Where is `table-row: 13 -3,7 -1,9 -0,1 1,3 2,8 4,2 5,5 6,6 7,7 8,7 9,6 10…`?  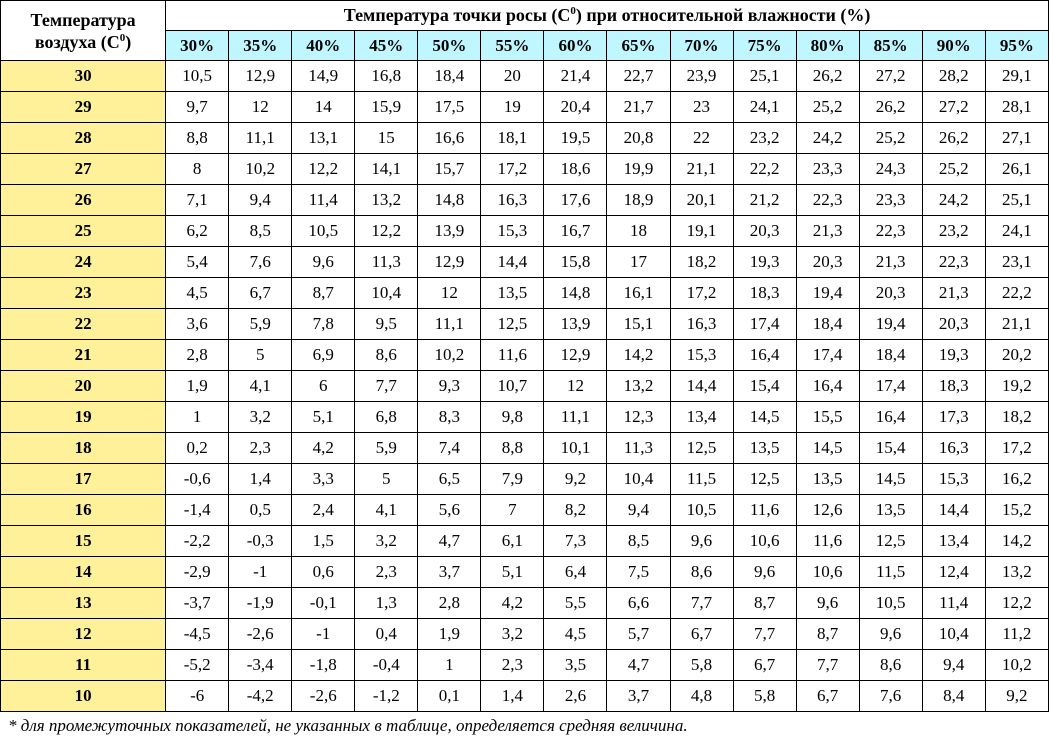
table-row: 13 -3,7 -1,9 -0,1 1,3 2,8 4,2 5,5 6,6 7,7 8,7 9,6 10… is located at coordinates (525, 603).